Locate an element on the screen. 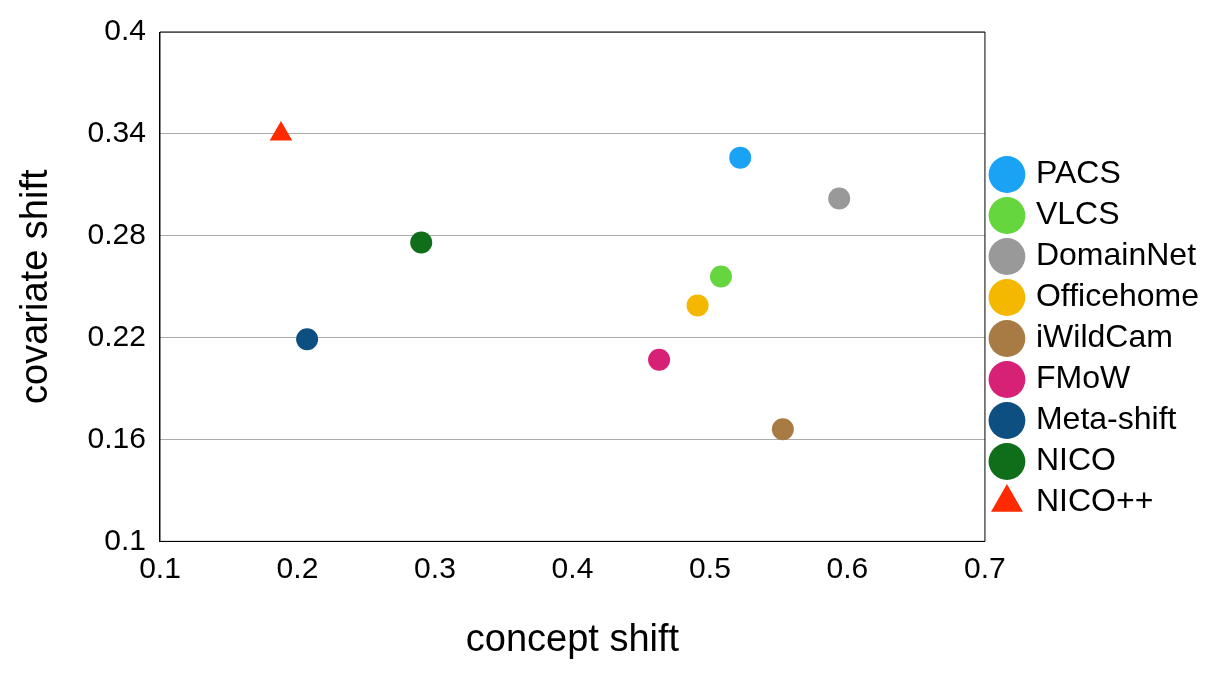  y-tick-label: 0.4 is located at coordinates (125, 30).